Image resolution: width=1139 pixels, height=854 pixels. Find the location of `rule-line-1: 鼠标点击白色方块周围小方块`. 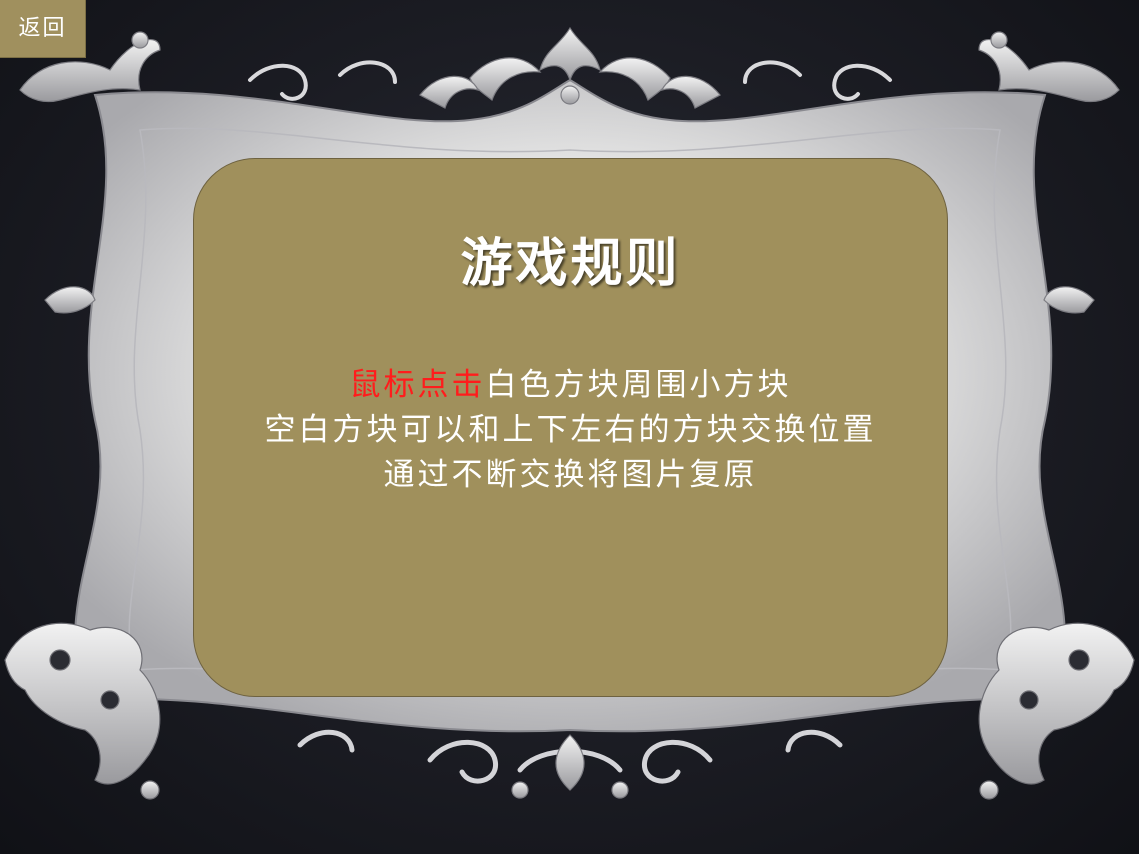

rule-line-1: 鼠标点击白色方块周围小方块 is located at coordinates (570, 385).